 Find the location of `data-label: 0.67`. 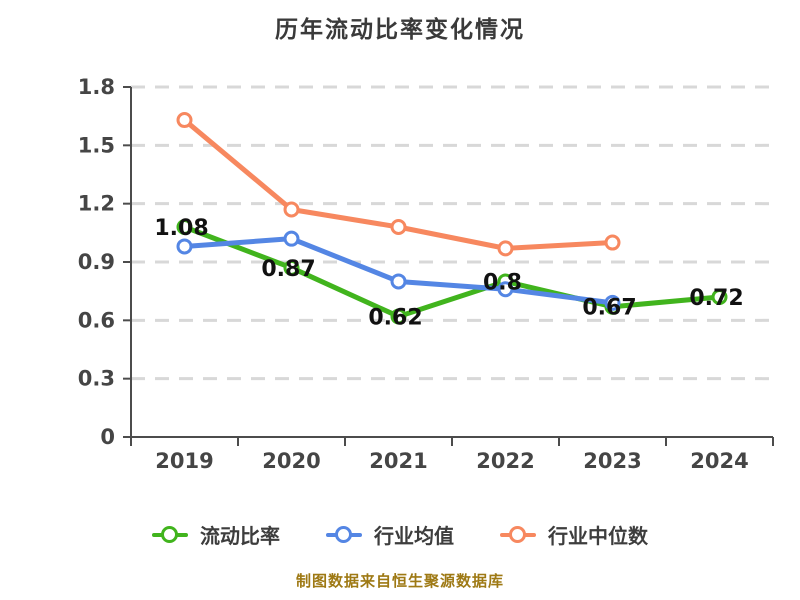

data-label: 0.67 is located at coordinates (609, 308).